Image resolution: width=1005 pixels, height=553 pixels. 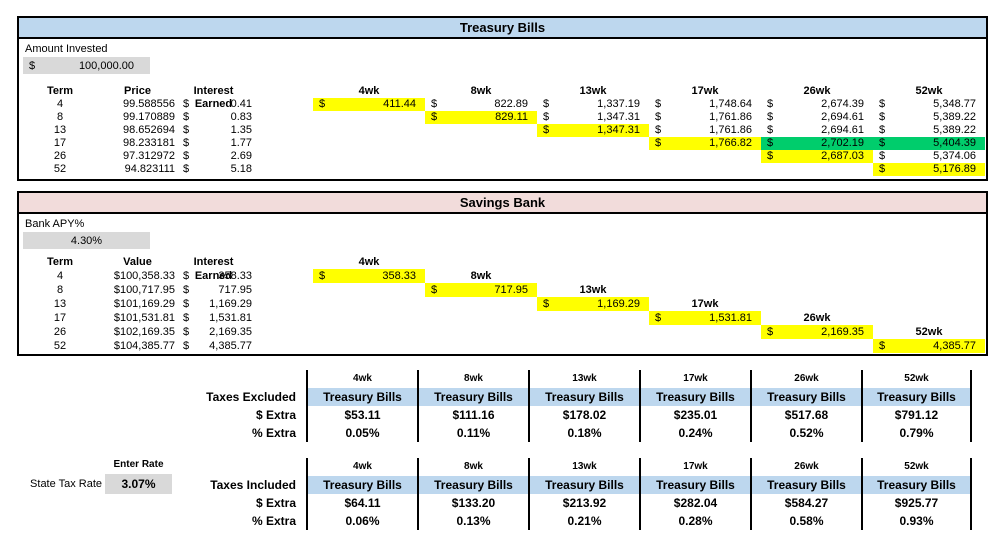 What do you see at coordinates (929, 156) in the screenshot?
I see `week-cell-52wk: $5,374.06` at bounding box center [929, 156].